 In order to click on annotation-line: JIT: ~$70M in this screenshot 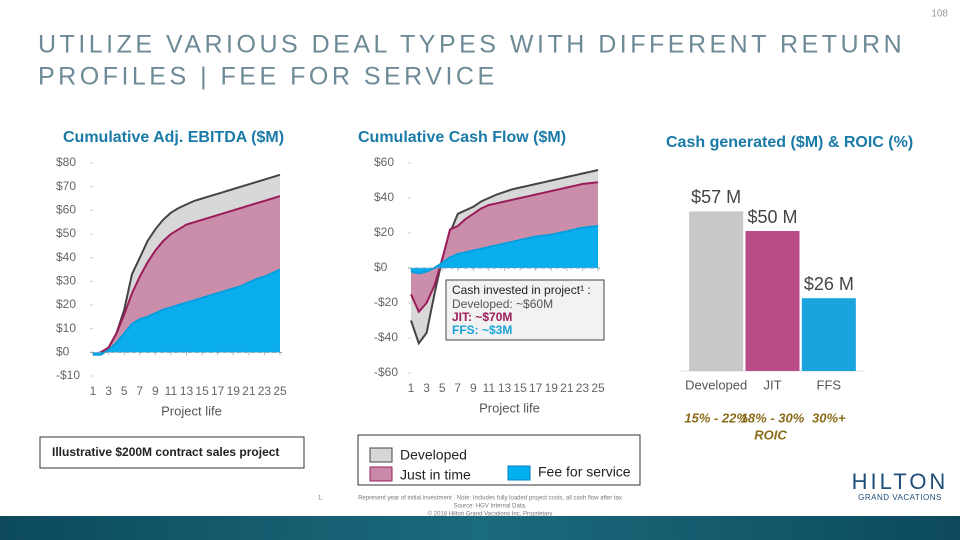, I will do `click(482, 317)`.